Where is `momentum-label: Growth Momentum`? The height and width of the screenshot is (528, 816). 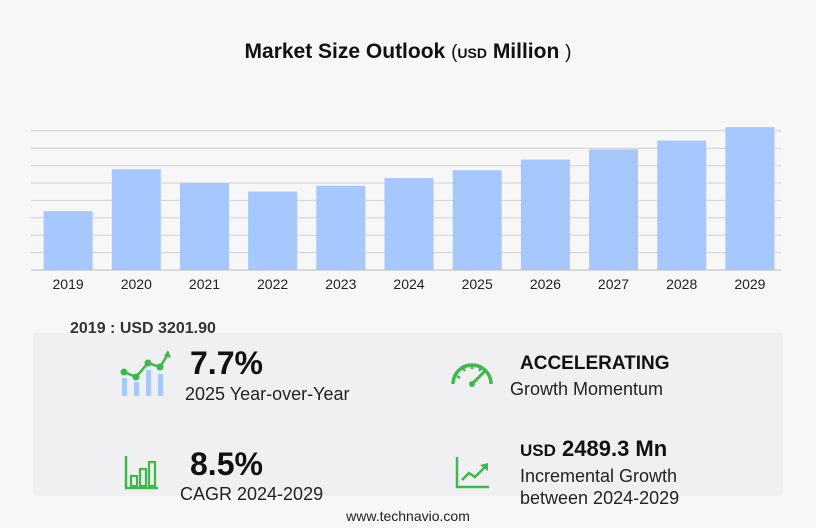
momentum-label: Growth Momentum is located at coordinates (587, 389).